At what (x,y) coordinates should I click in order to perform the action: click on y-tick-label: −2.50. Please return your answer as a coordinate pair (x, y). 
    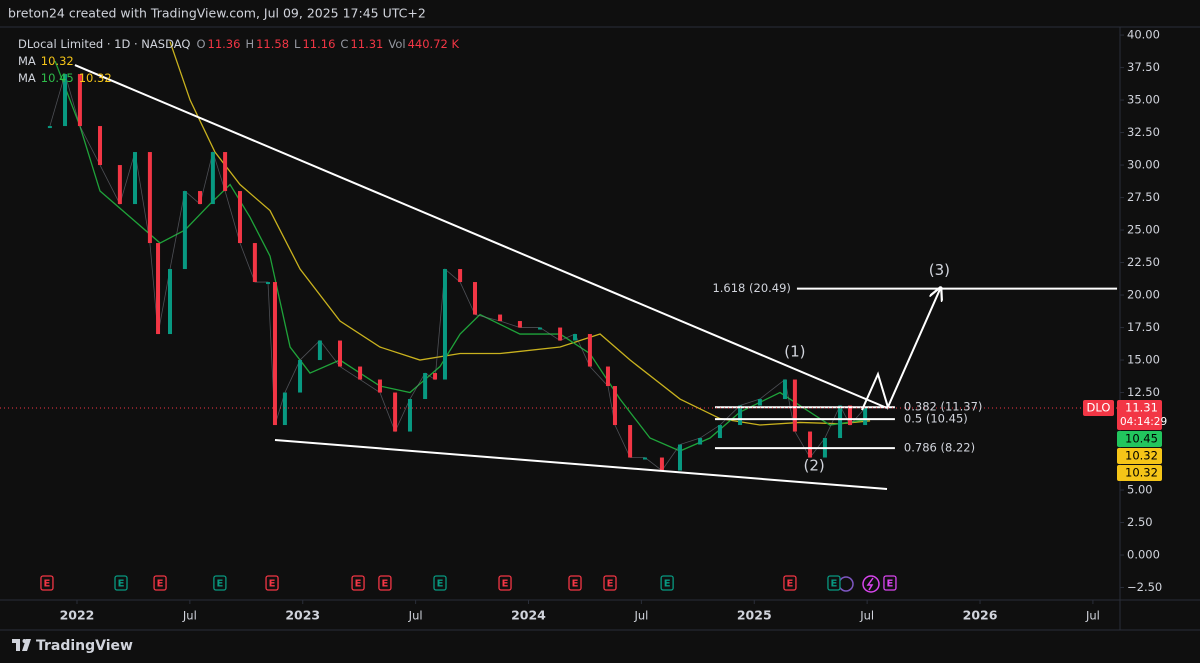
    Looking at the image, I should click on (1144, 587).